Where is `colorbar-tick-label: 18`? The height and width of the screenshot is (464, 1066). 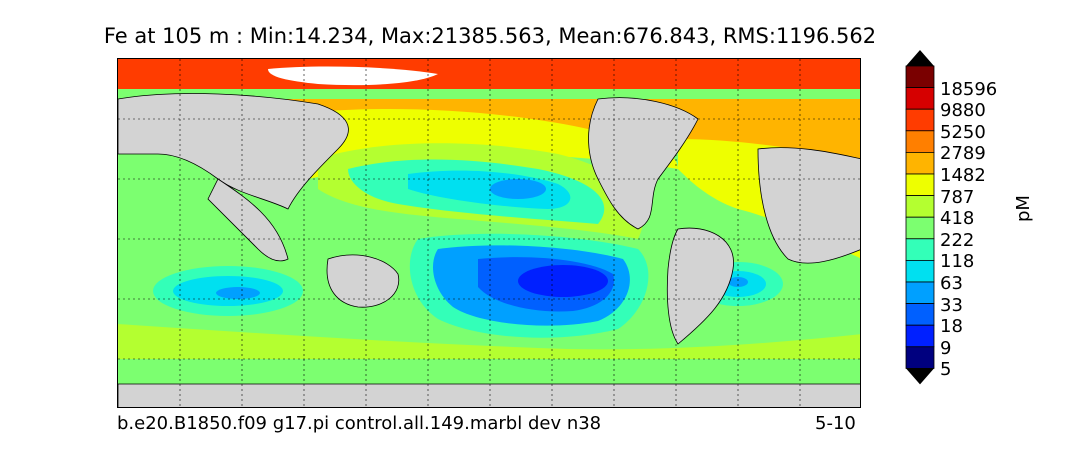
colorbar-tick-label: 18 is located at coordinates (951, 327).